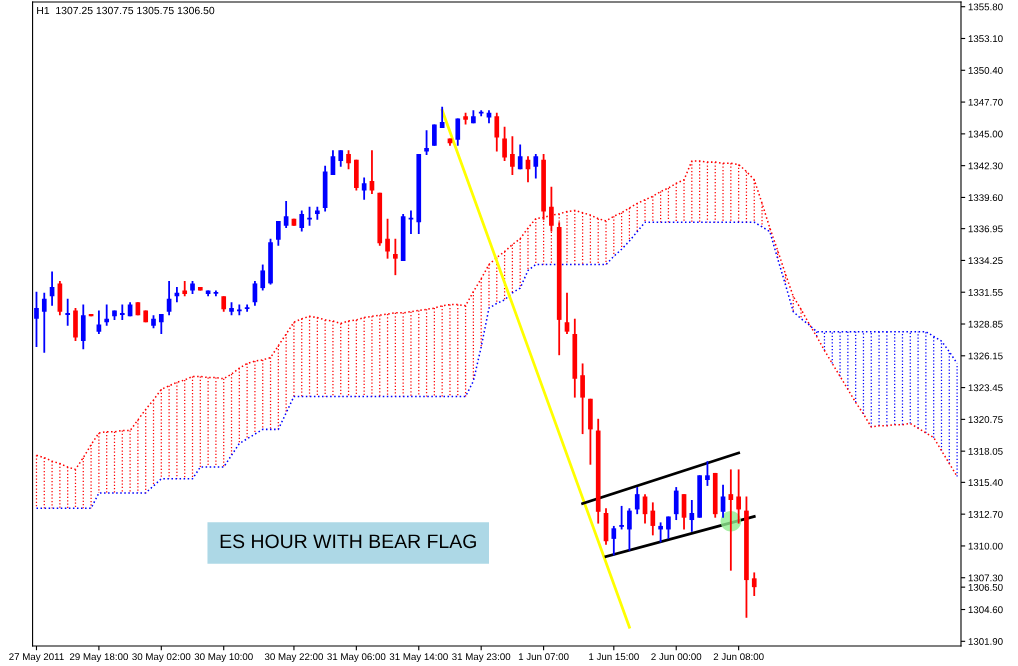  What do you see at coordinates (985, 388) in the screenshot?
I see `y-tick-label: 1323.45` at bounding box center [985, 388].